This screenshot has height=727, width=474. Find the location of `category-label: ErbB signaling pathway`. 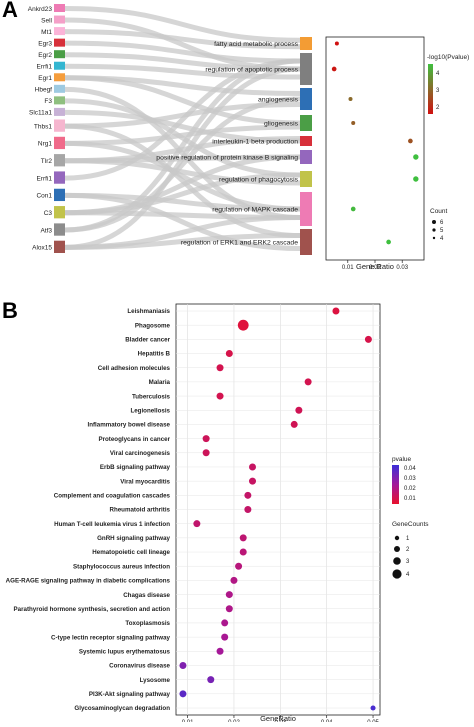

category-label: ErbB signaling pathway is located at coordinates (135, 467).